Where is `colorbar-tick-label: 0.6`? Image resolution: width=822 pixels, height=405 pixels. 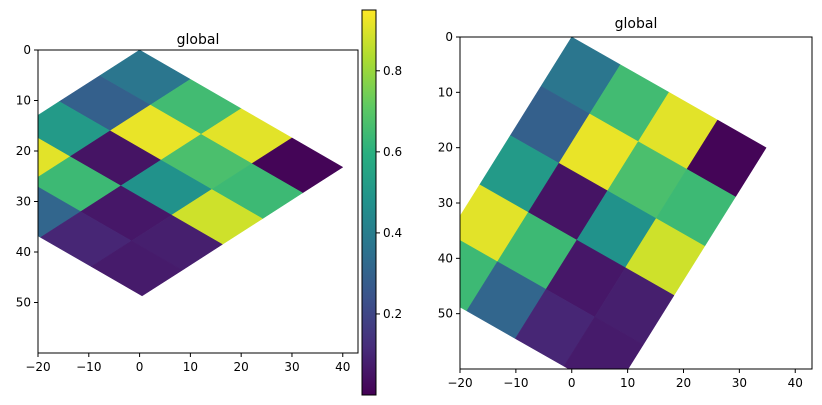 colorbar-tick-label: 0.6 is located at coordinates (392, 152).